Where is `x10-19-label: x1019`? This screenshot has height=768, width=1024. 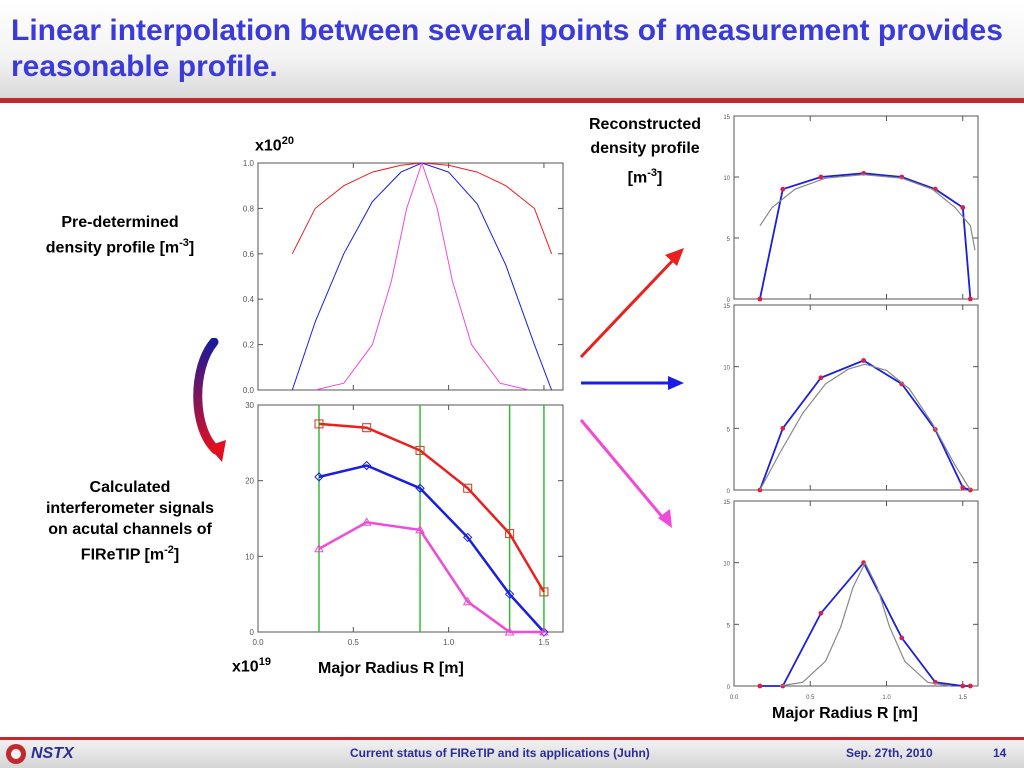 x10-19-label: x1019 is located at coordinates (251, 666).